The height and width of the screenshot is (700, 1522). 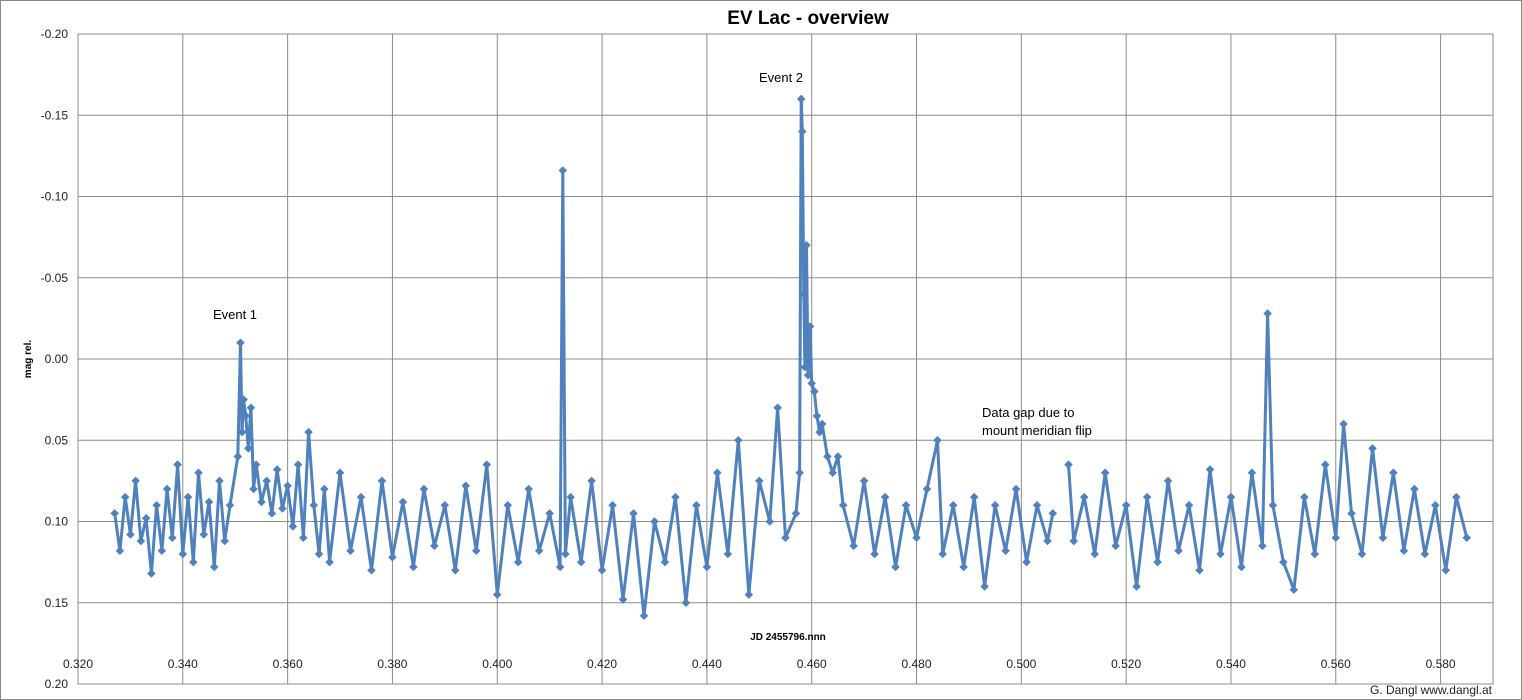 I want to click on x-tick-label: 0.500, so click(x=1021, y=664).